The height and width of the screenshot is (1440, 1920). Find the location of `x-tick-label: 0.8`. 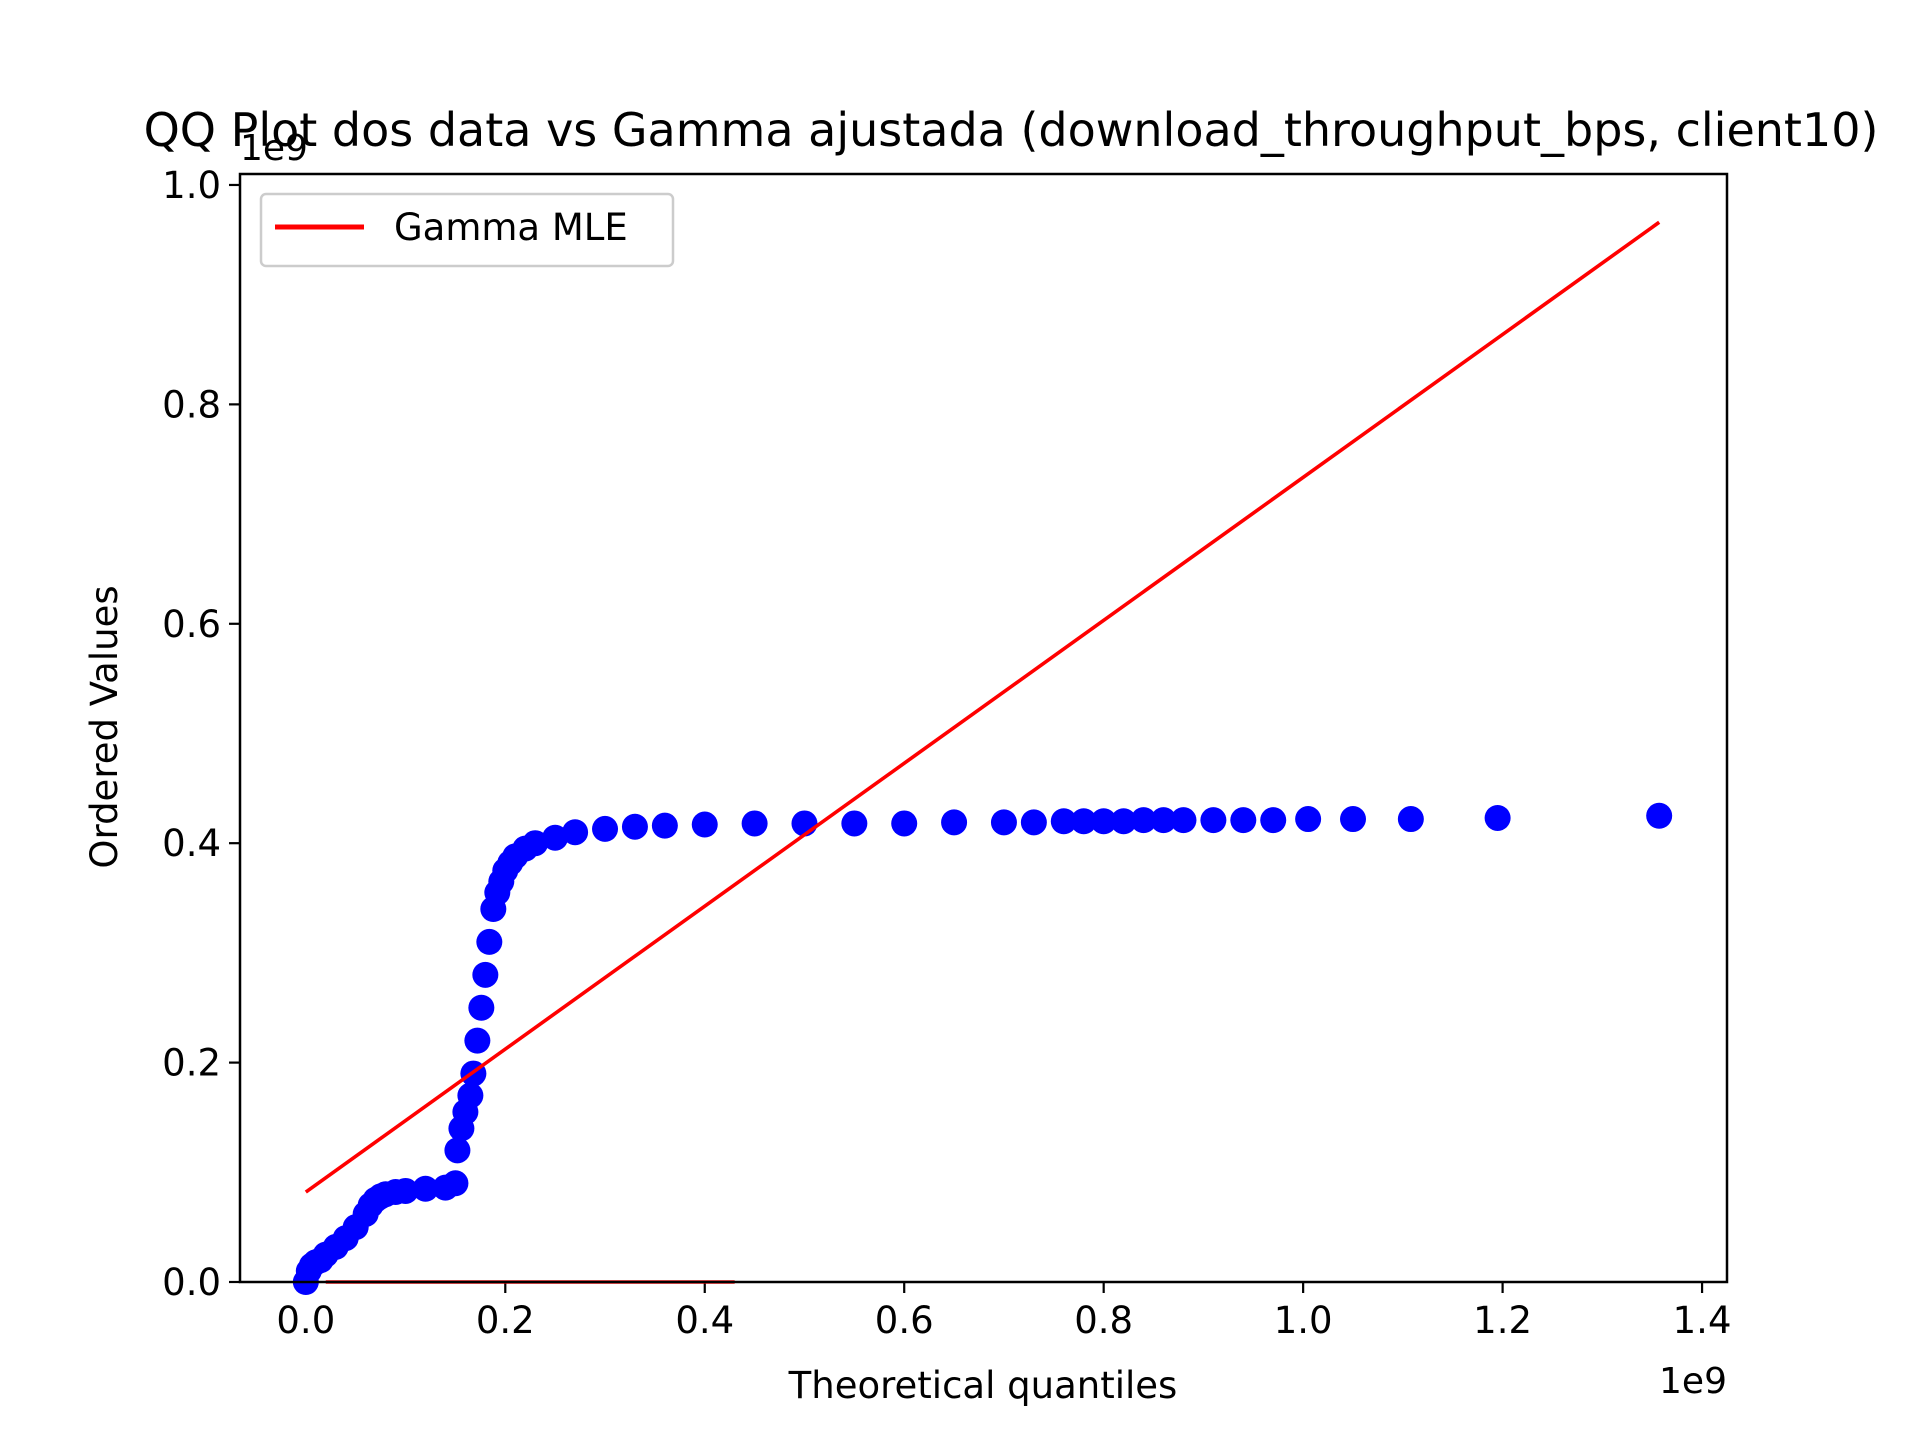

x-tick-label: 0.8 is located at coordinates (1103, 1320).